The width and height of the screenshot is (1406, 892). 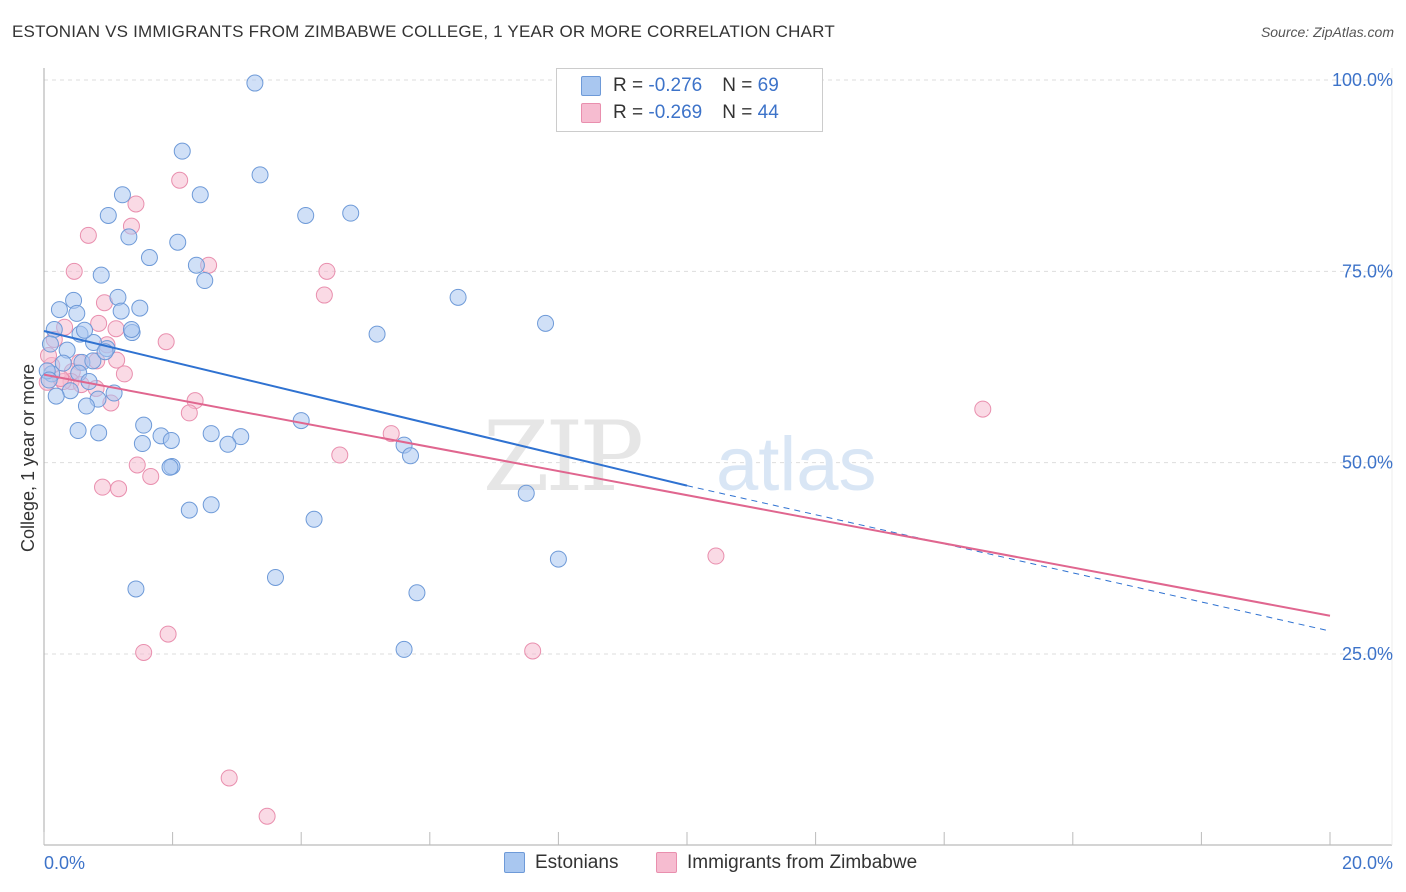 I want to click on legend-row-zimbabwe: R = -0.269 N = 44, so click(x=680, y=115).